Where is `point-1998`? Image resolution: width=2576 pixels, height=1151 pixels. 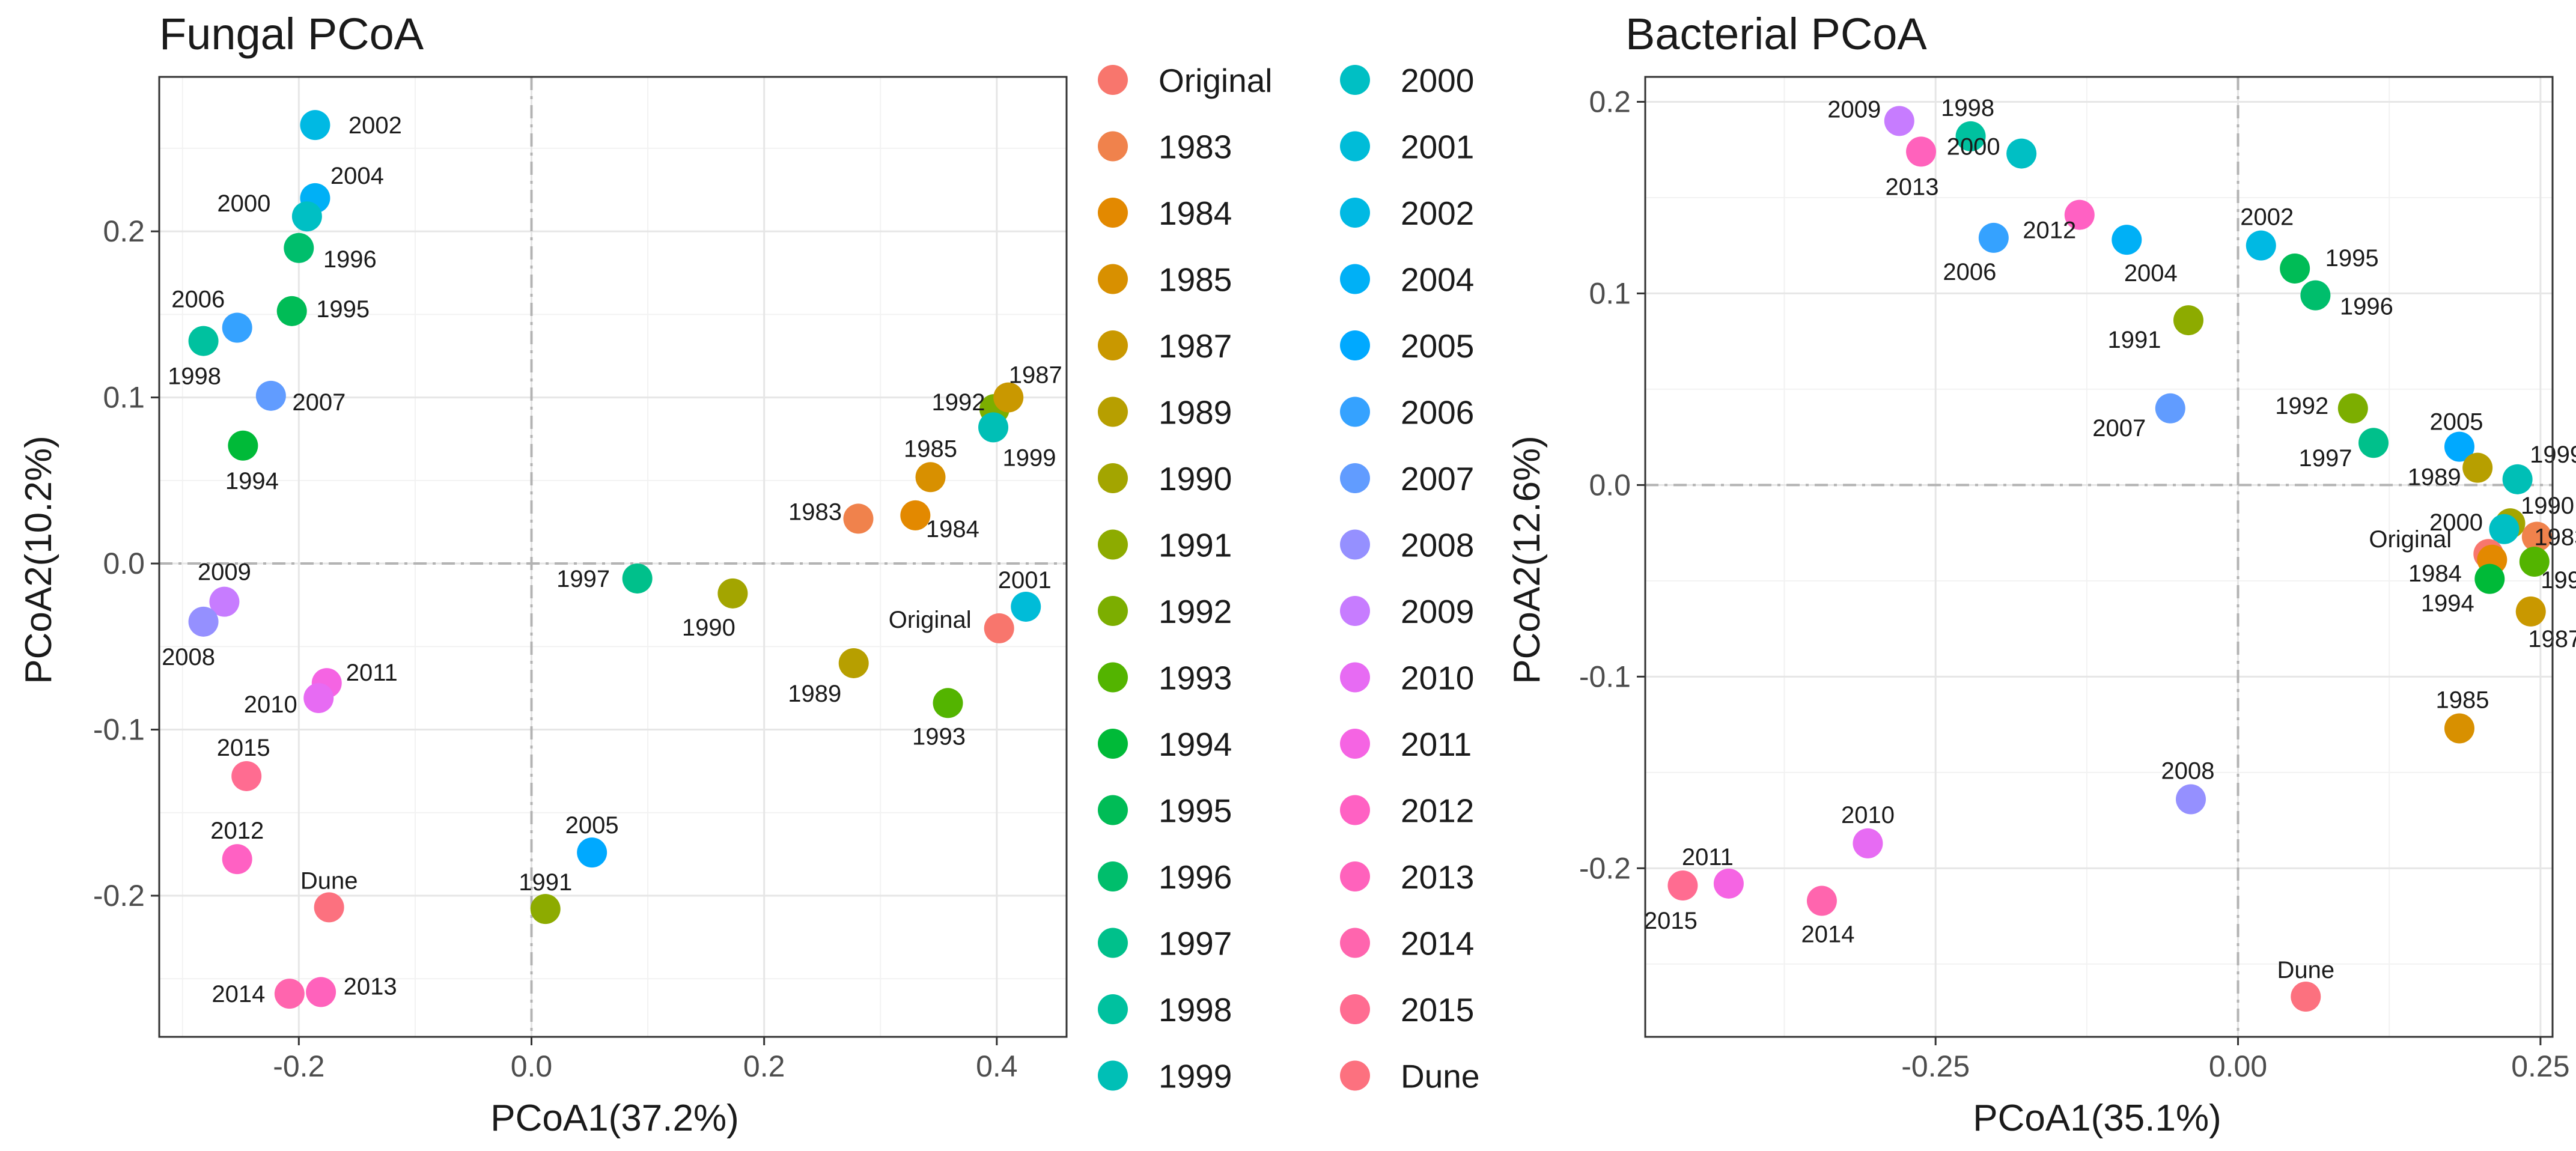 point-1998 is located at coordinates (203, 341).